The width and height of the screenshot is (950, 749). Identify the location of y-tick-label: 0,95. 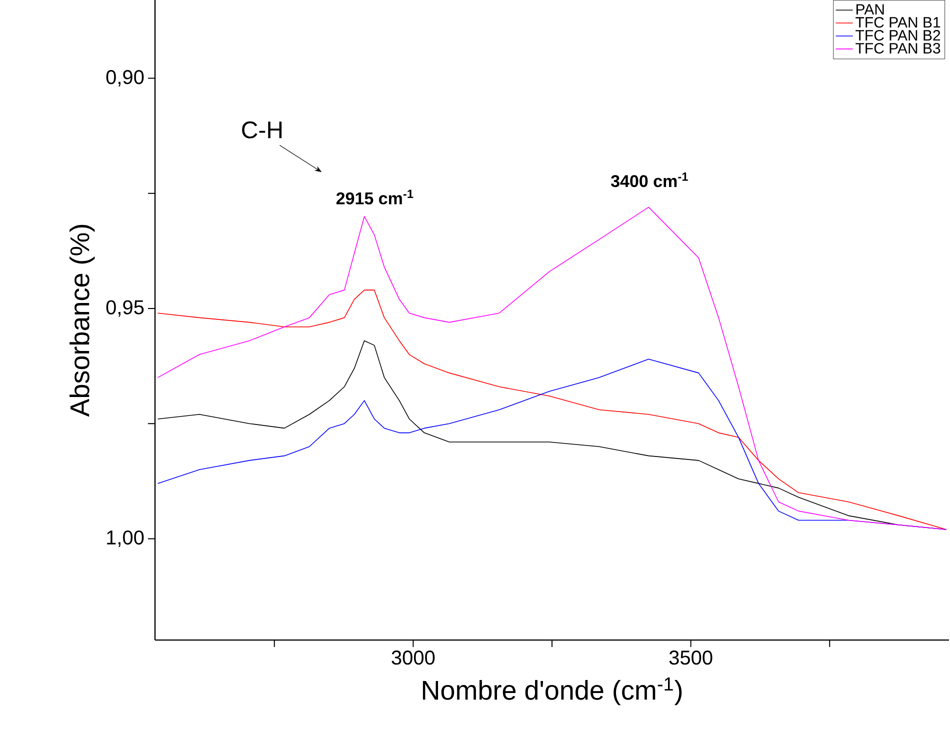
(125, 308).